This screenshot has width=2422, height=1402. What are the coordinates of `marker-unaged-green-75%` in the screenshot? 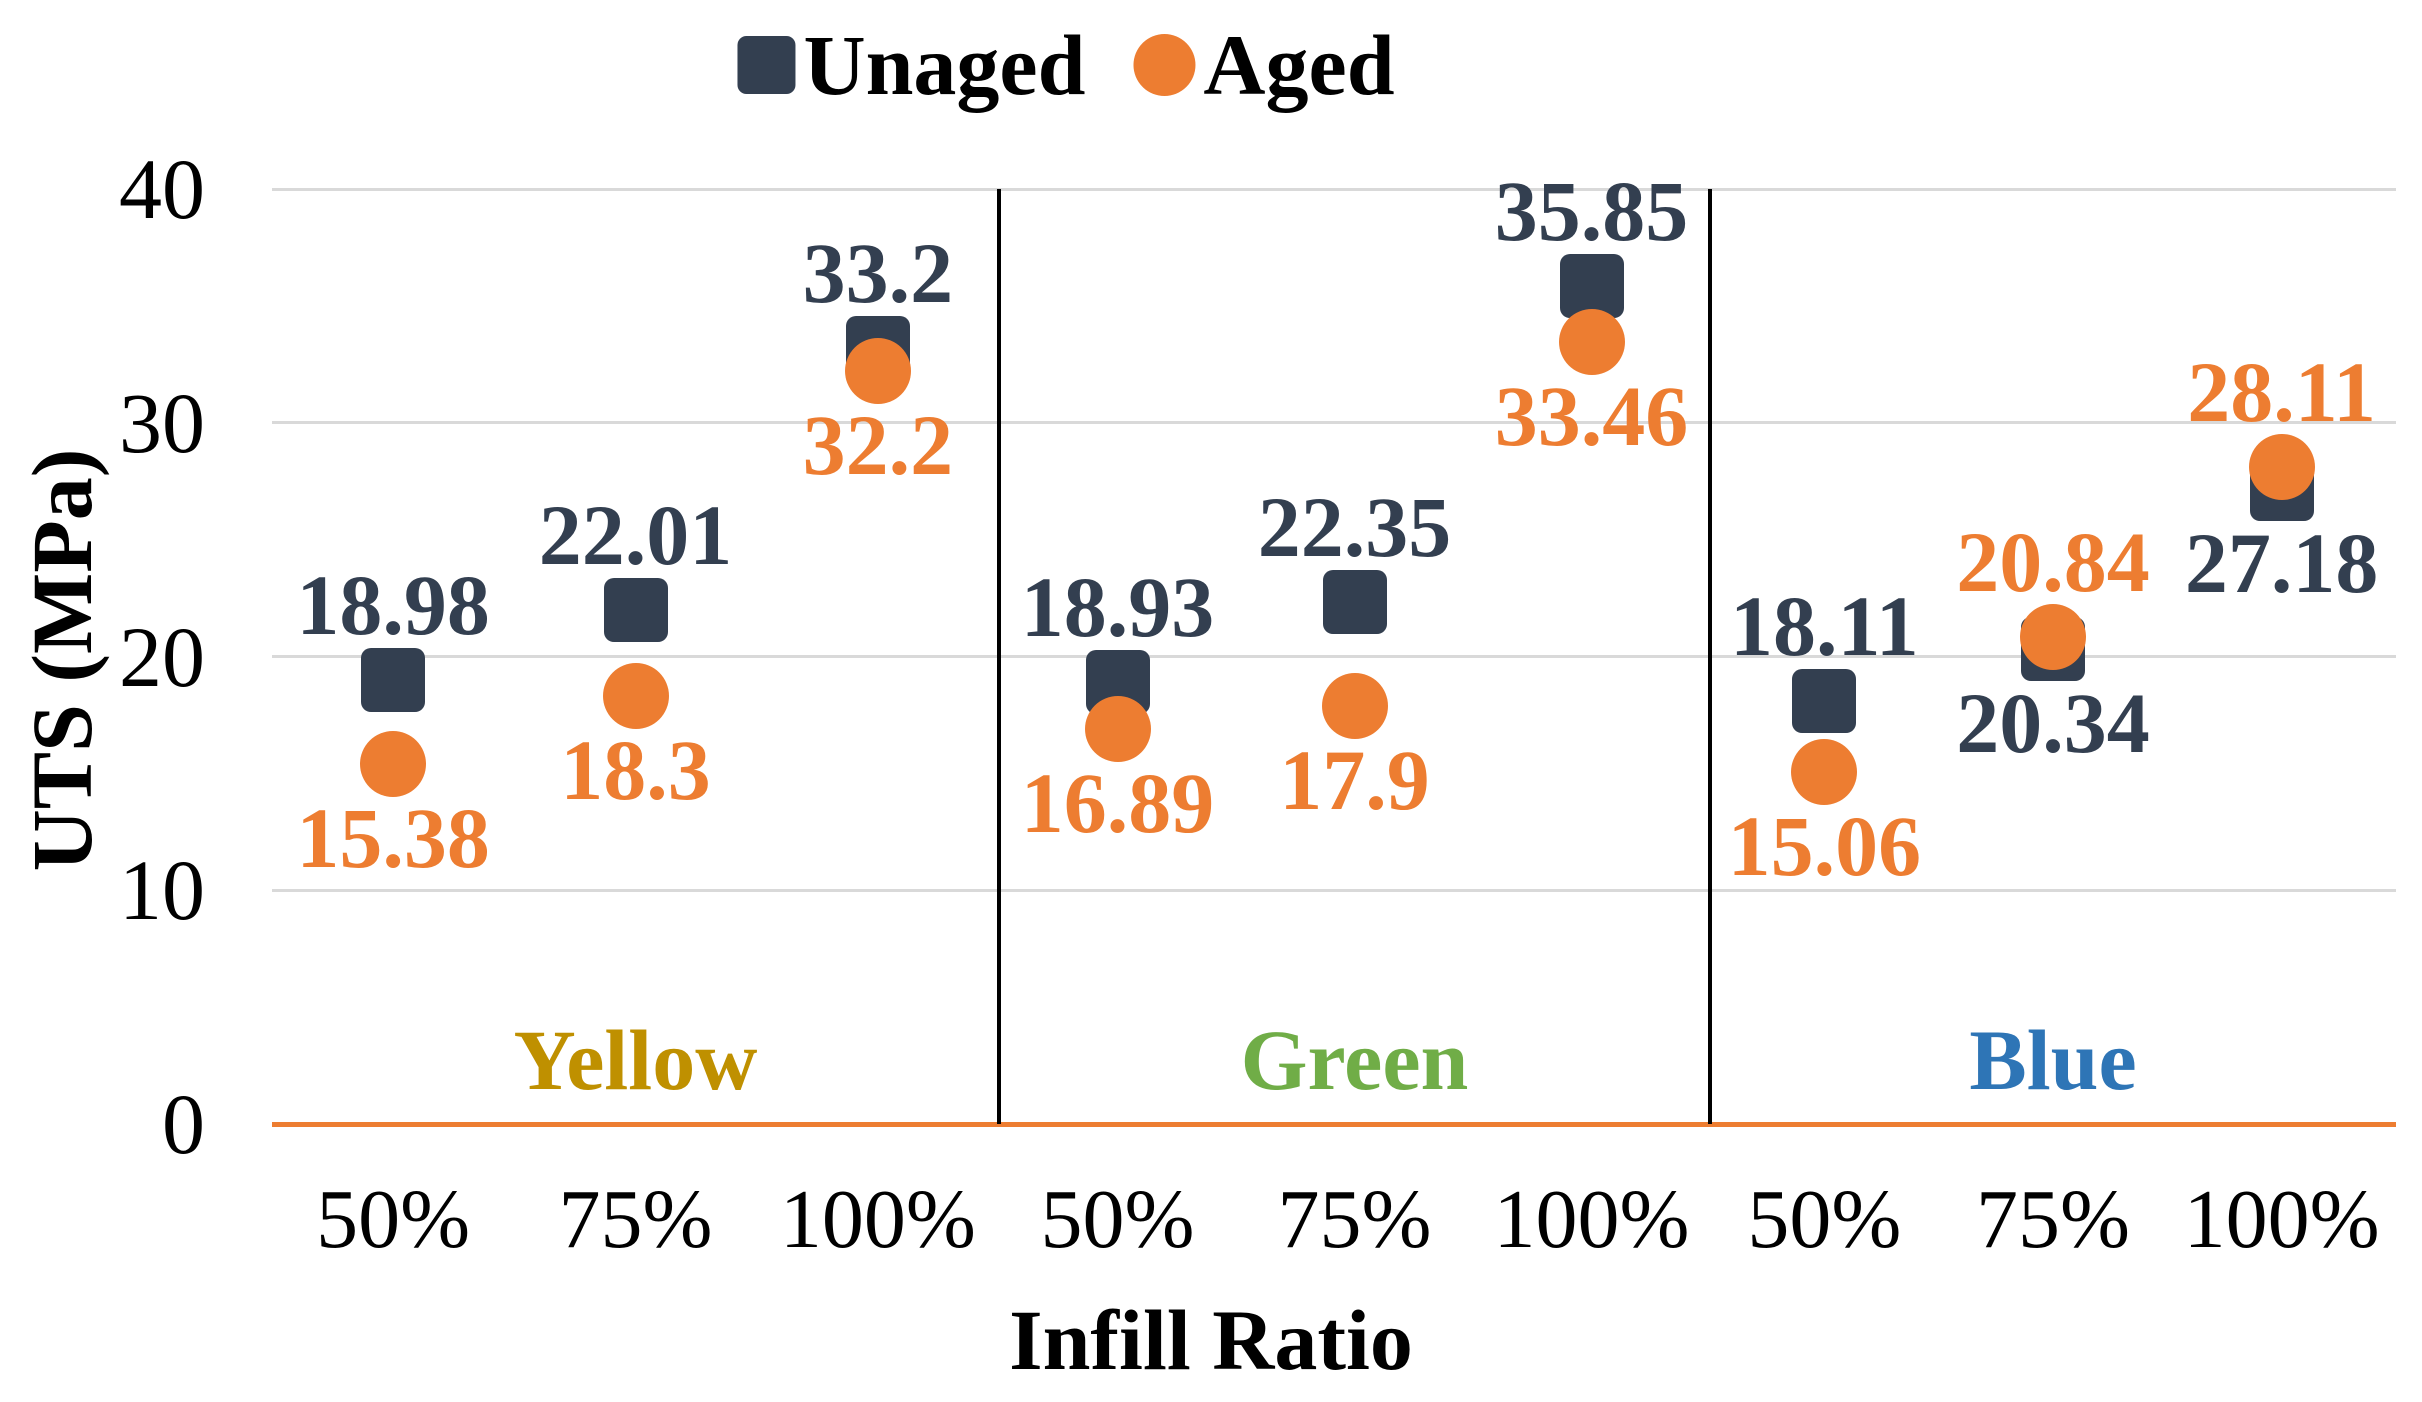 It's located at (1354, 601).